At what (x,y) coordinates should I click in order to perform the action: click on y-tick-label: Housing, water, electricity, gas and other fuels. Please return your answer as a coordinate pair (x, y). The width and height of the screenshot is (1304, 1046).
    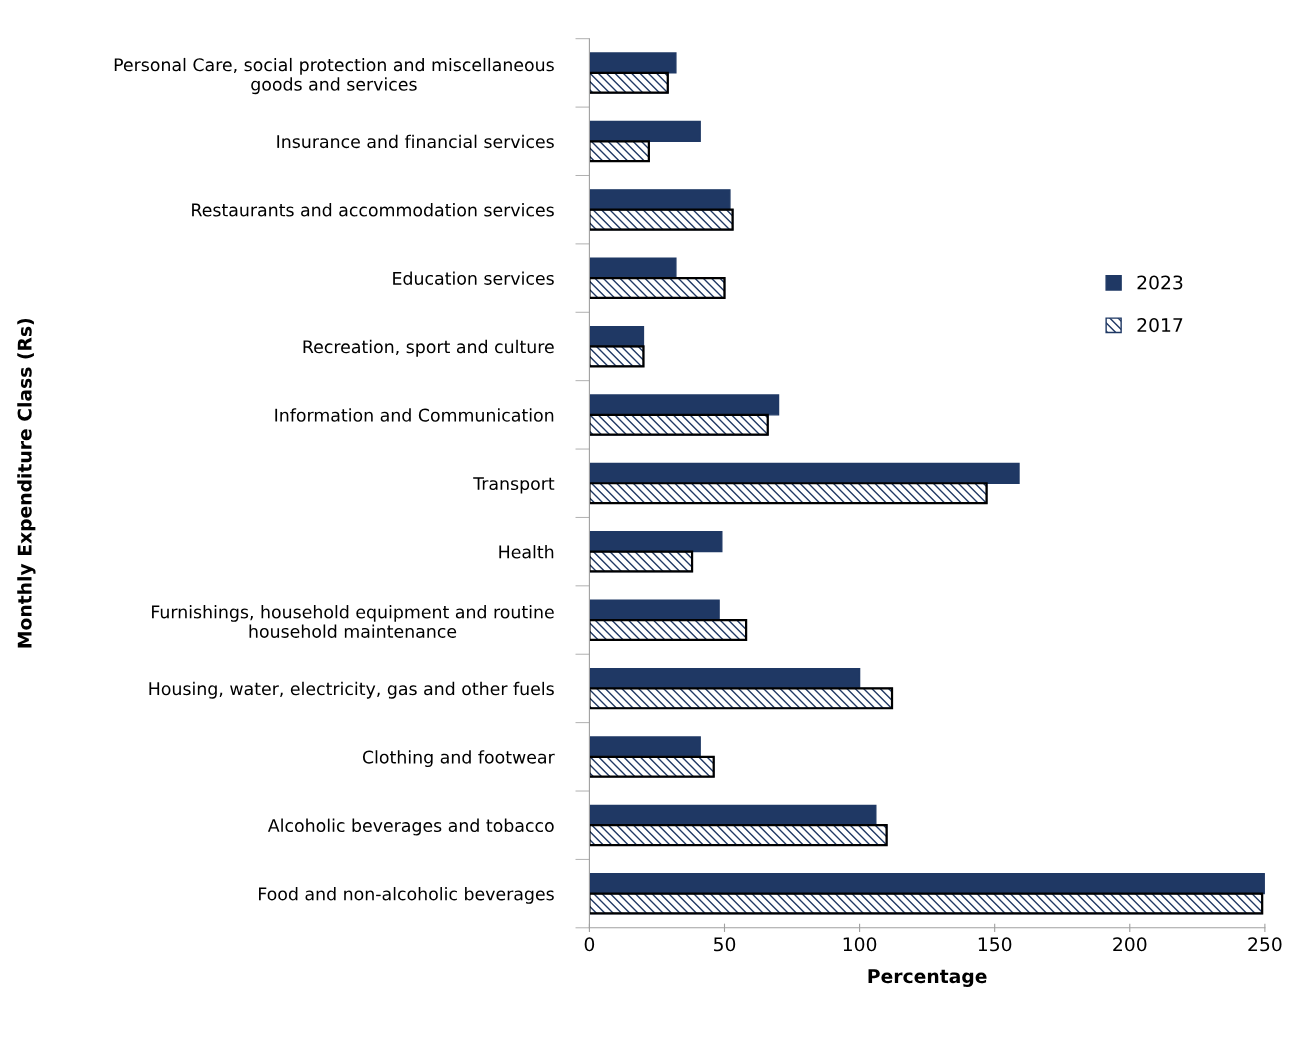
    Looking at the image, I should click on (351, 690).